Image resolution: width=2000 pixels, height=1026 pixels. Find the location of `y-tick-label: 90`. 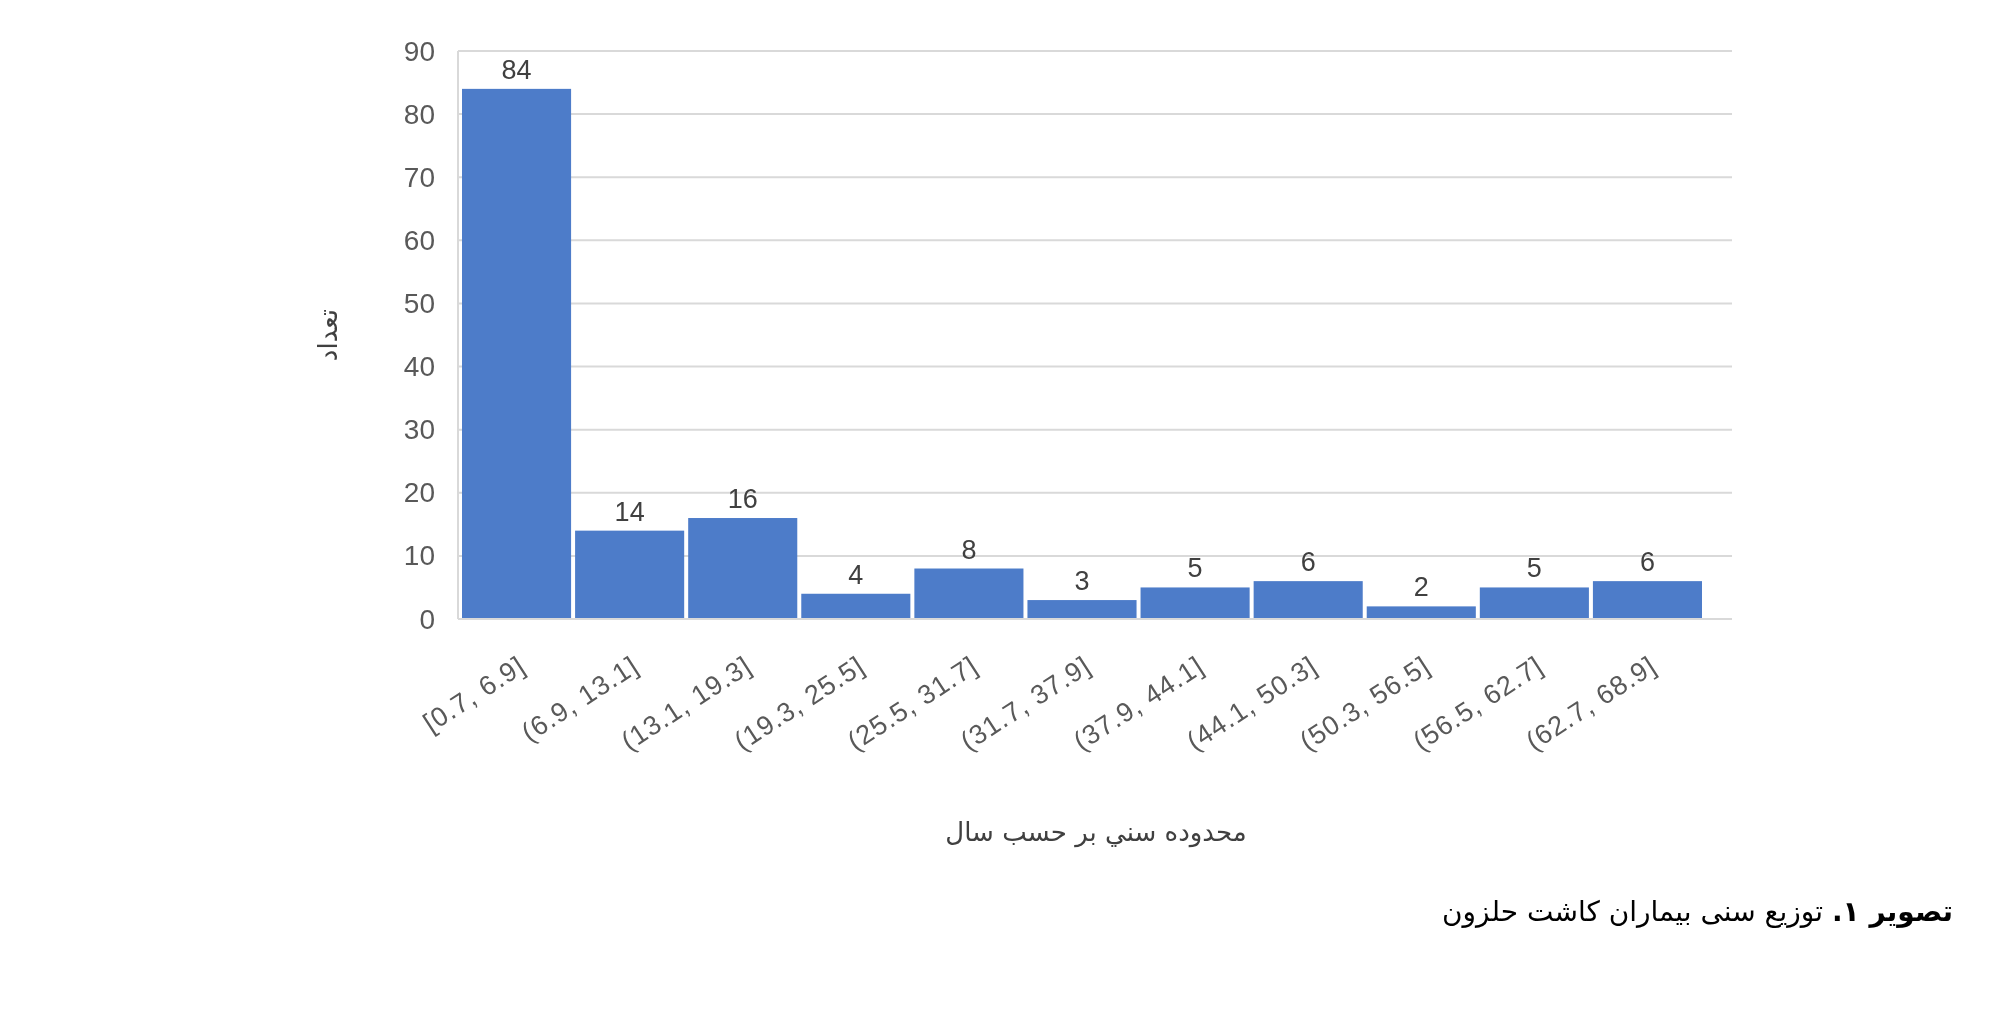

y-tick-label: 90 is located at coordinates (419, 51).